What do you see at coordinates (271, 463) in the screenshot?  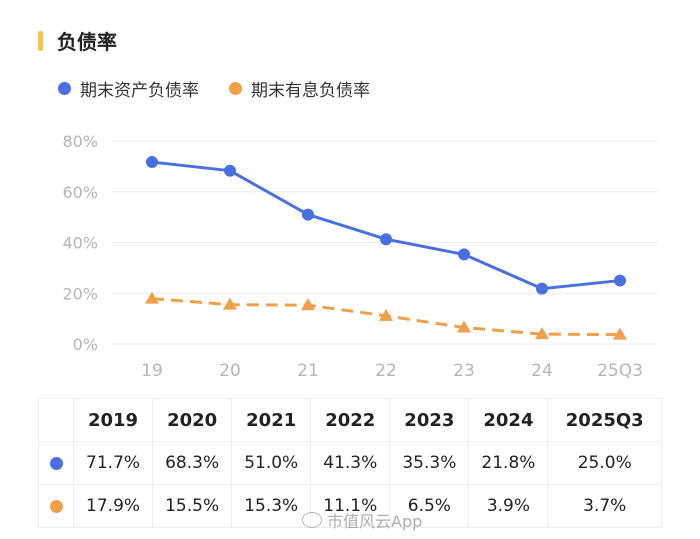 I see `table-cell: 51.0%` at bounding box center [271, 463].